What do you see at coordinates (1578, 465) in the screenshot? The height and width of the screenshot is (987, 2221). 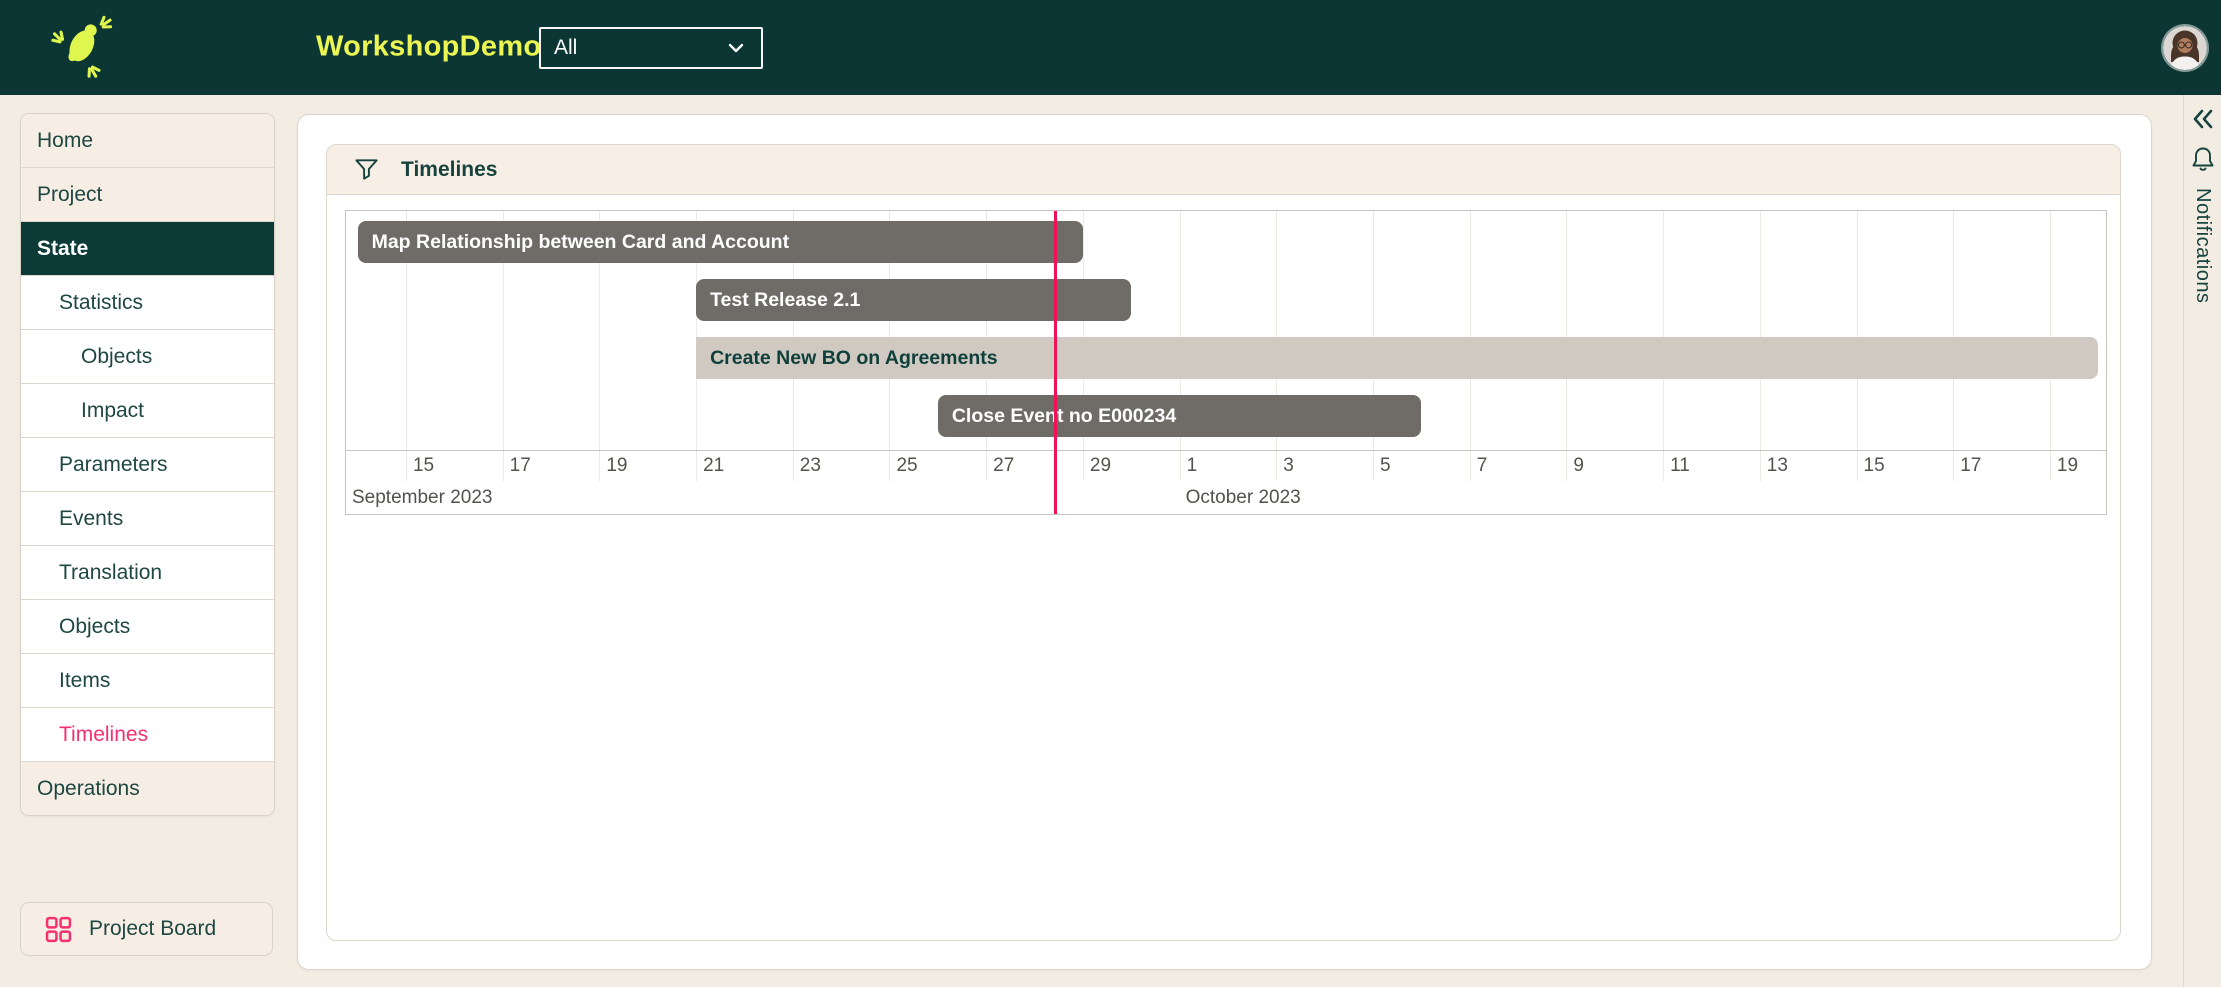 I see `gantt-tick-label: 9` at bounding box center [1578, 465].